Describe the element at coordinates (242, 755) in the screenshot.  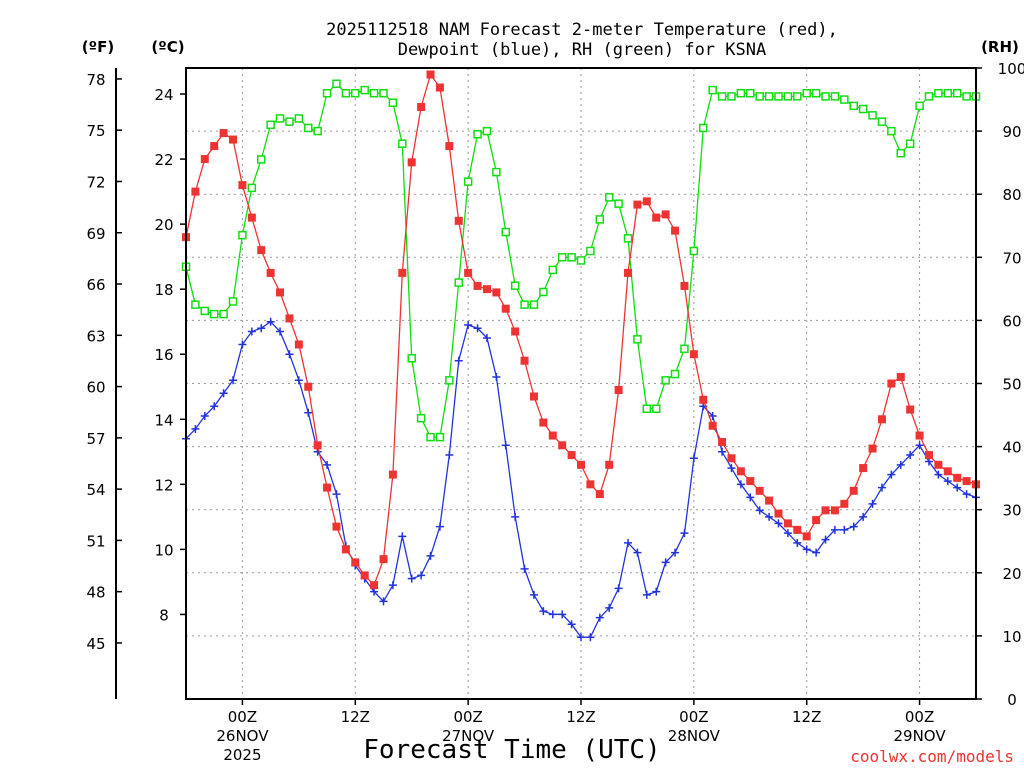
I see `time-tick-label: 2025` at that location.